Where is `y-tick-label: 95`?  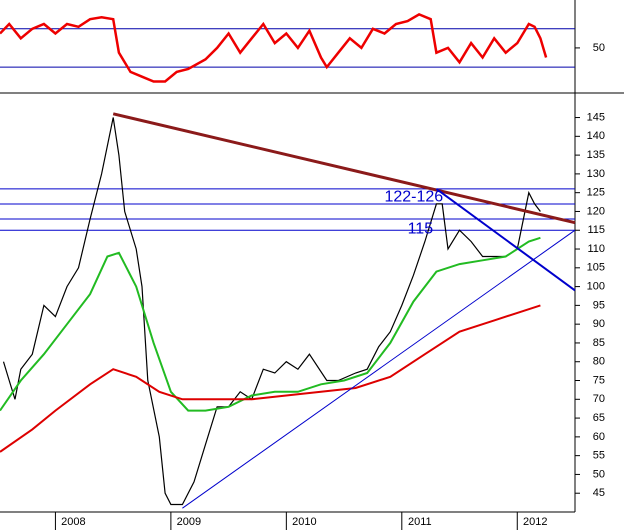
y-tick-label: 95 is located at coordinates (599, 305).